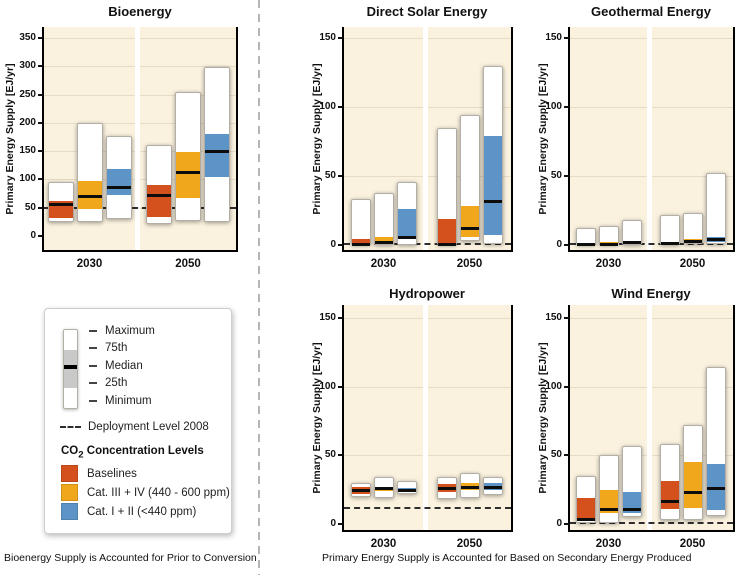 The height and width of the screenshot is (575, 752). What do you see at coordinates (69, 492) in the screenshot?
I see `cat-iii-iv-swatch-icon` at bounding box center [69, 492].